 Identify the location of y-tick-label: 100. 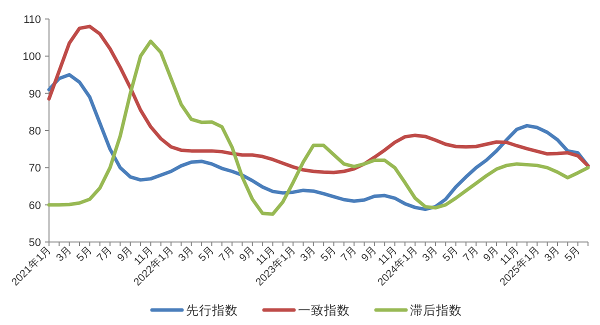
(31, 57).